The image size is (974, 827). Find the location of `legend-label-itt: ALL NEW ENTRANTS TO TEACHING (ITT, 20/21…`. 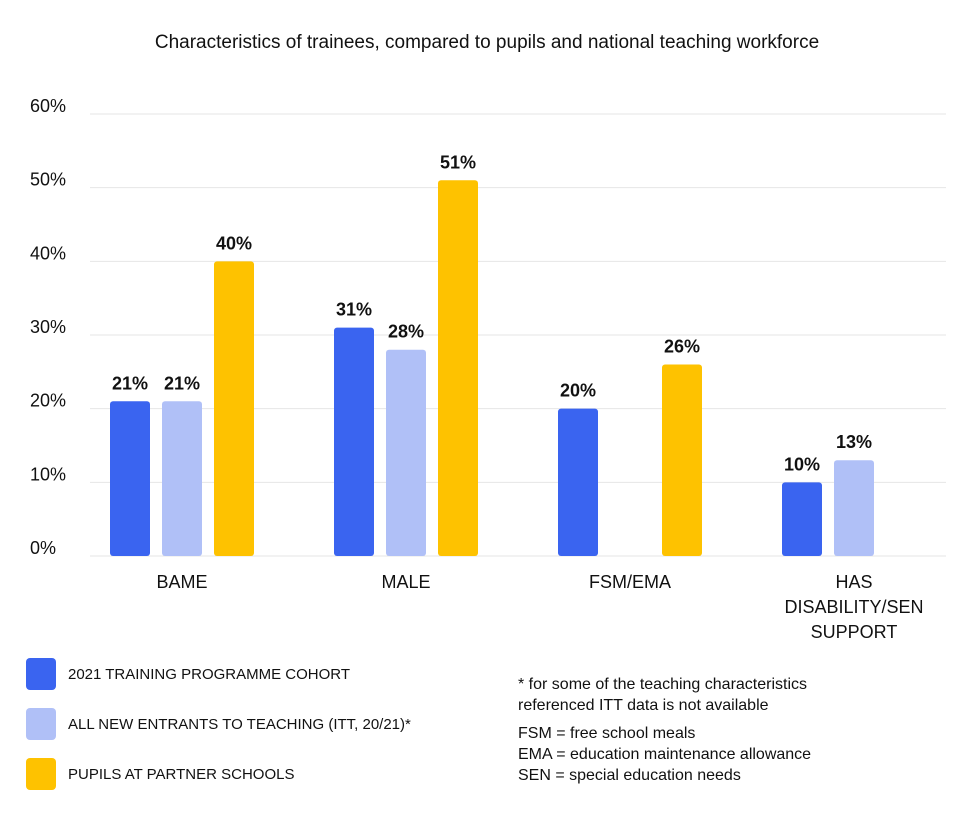

legend-label-itt: ALL NEW ENTRANTS TO TEACHING (ITT, 20/21… is located at coordinates (239, 724).